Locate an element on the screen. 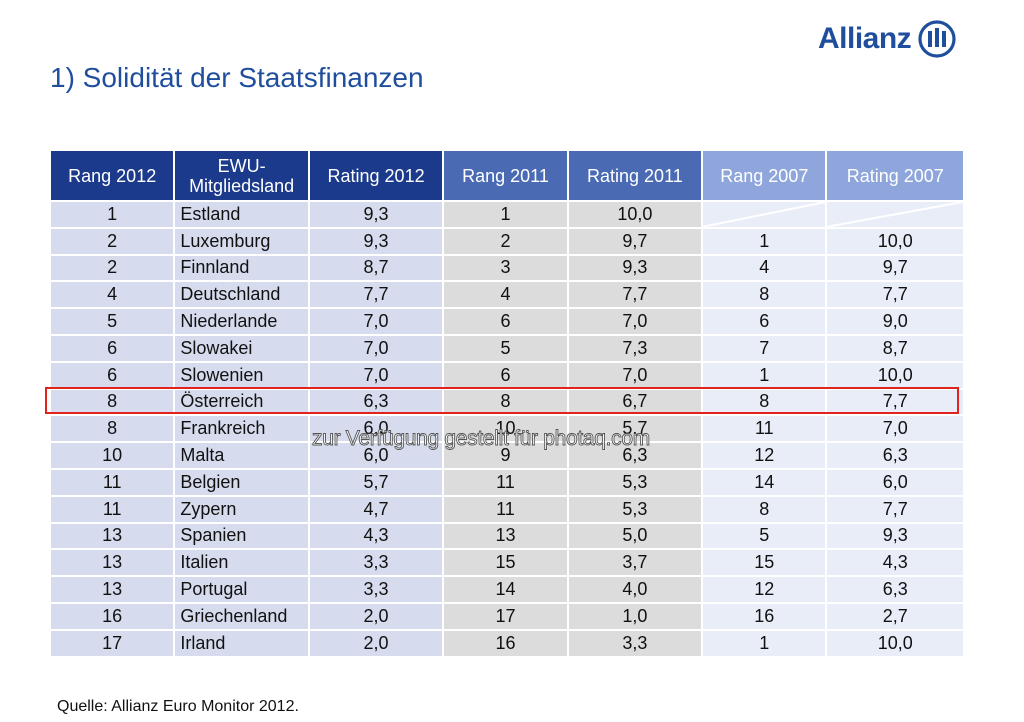 The width and height of the screenshot is (1024, 722). cell-rang-2011: 8 is located at coordinates (505, 402).